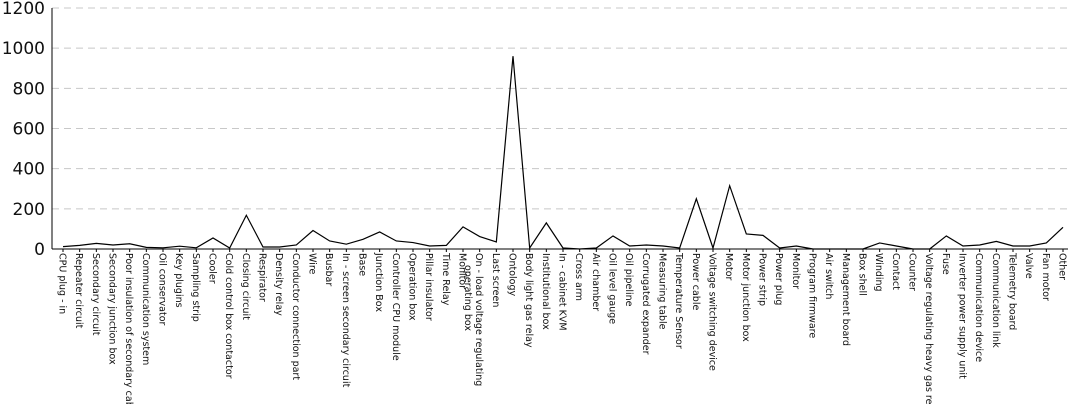 This screenshot has width=1072, height=404. Describe the element at coordinates (1045, 277) in the screenshot. I see `x-tick-label: Fan motor` at that location.